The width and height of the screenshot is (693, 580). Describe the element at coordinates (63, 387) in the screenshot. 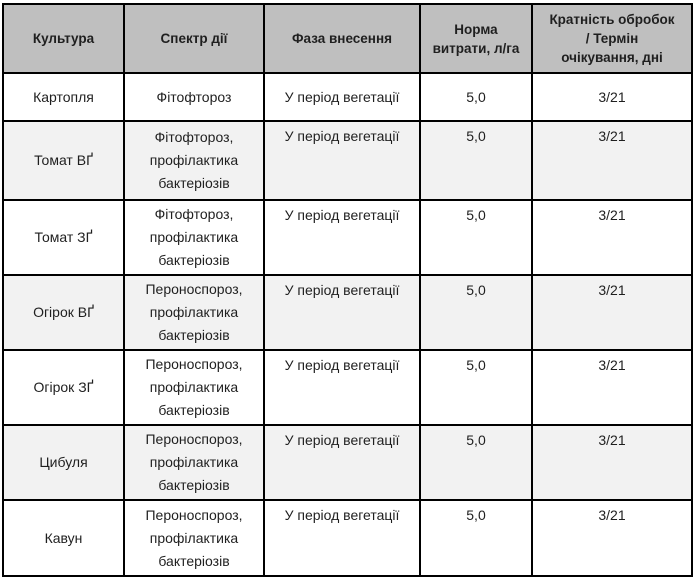

I see `cell-culture: Огірок ЗҐ` at that location.